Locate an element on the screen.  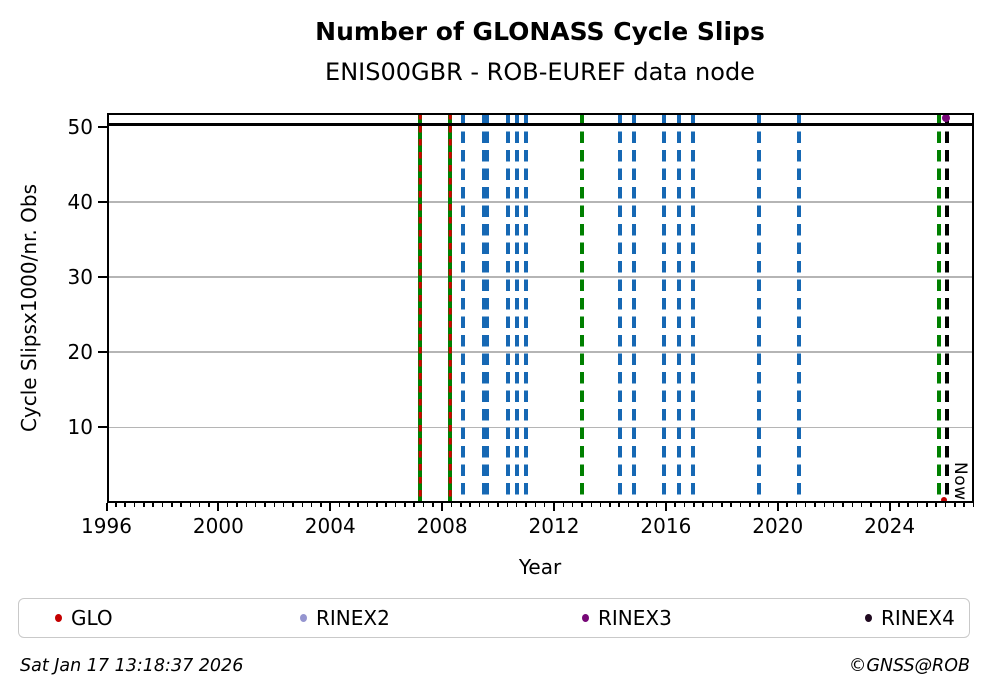
legend-item-rinex2: RINEX2 is located at coordinates (345, 617).